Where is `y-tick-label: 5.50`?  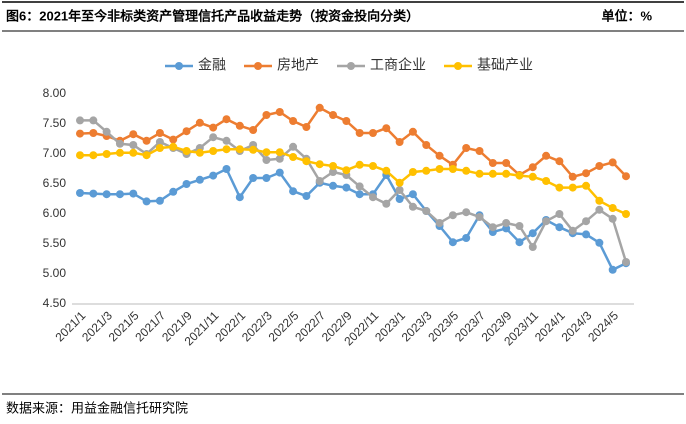
y-tick-label: 5.50 is located at coordinates (55, 243).